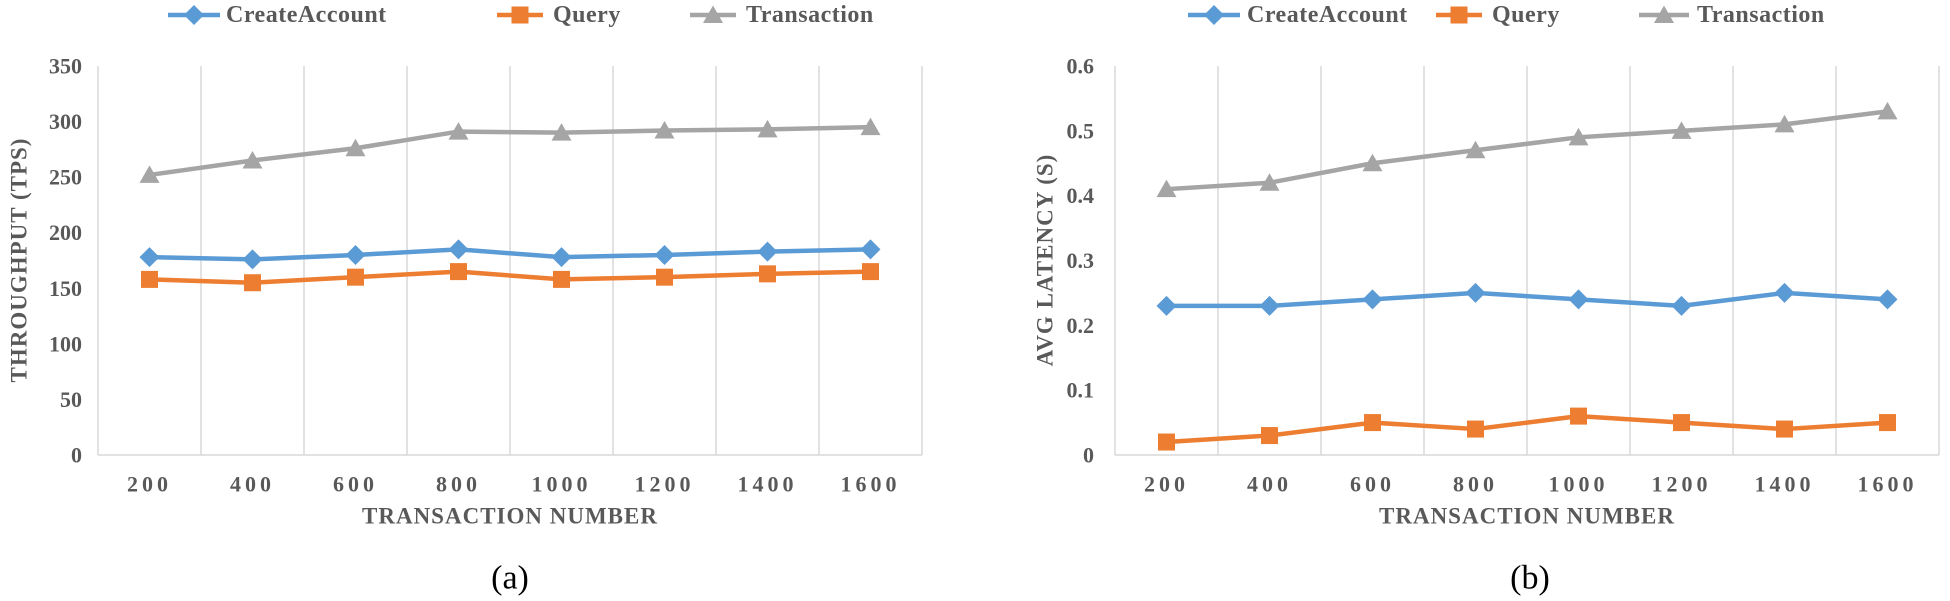 The height and width of the screenshot is (601, 1950). What do you see at coordinates (65, 66) in the screenshot?
I see `y-tick-label: 350` at bounding box center [65, 66].